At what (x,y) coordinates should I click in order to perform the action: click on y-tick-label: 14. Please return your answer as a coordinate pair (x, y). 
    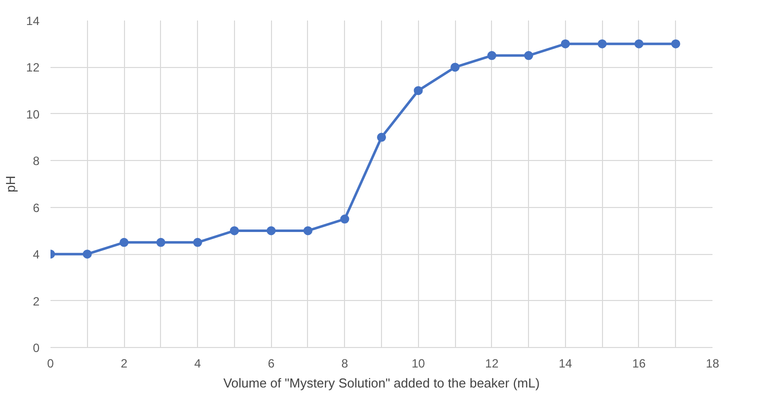
    Looking at the image, I should click on (33, 21).